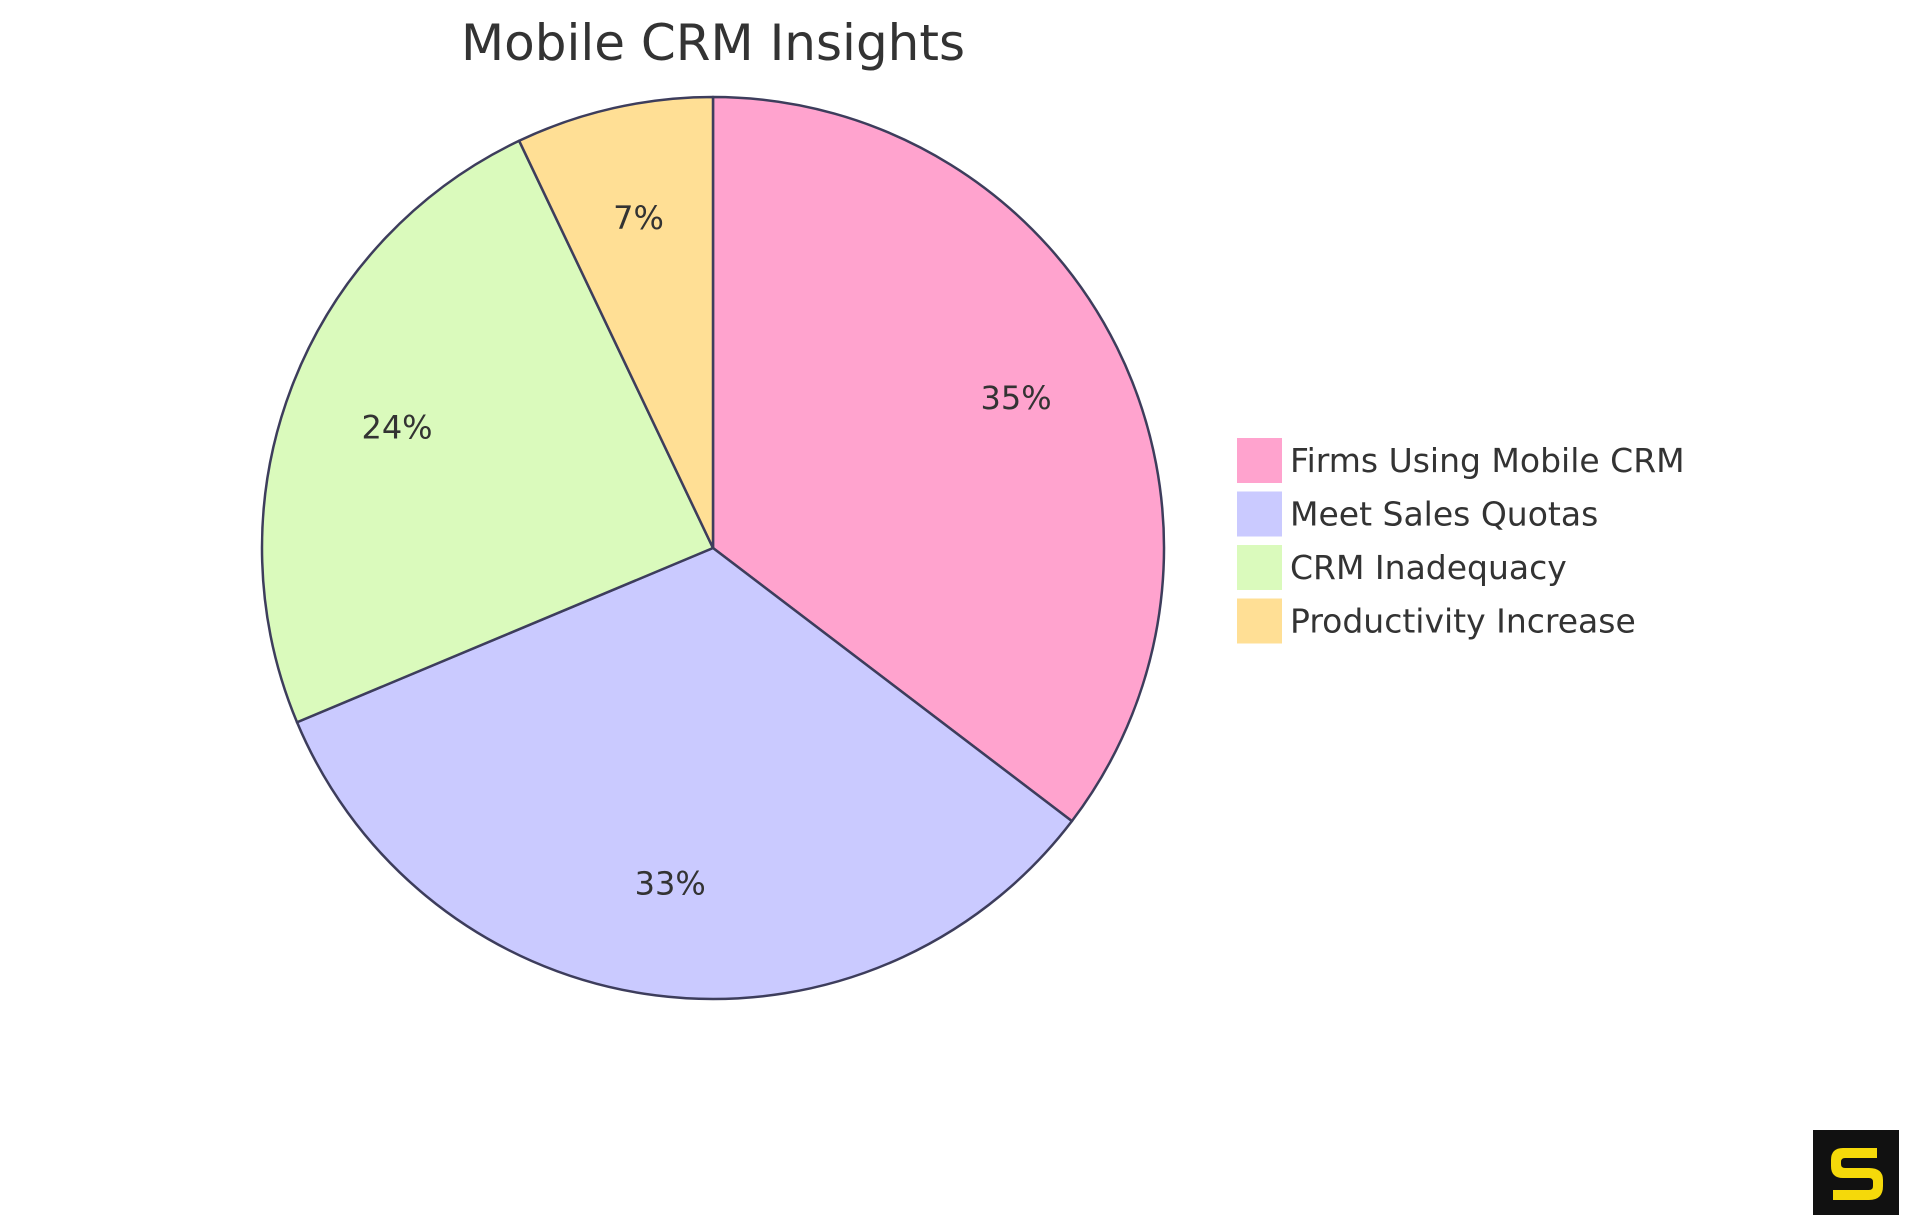 The height and width of the screenshot is (1215, 1920). Describe the element at coordinates (1463, 621) in the screenshot. I see `legend-label: Productivity Increase` at that location.